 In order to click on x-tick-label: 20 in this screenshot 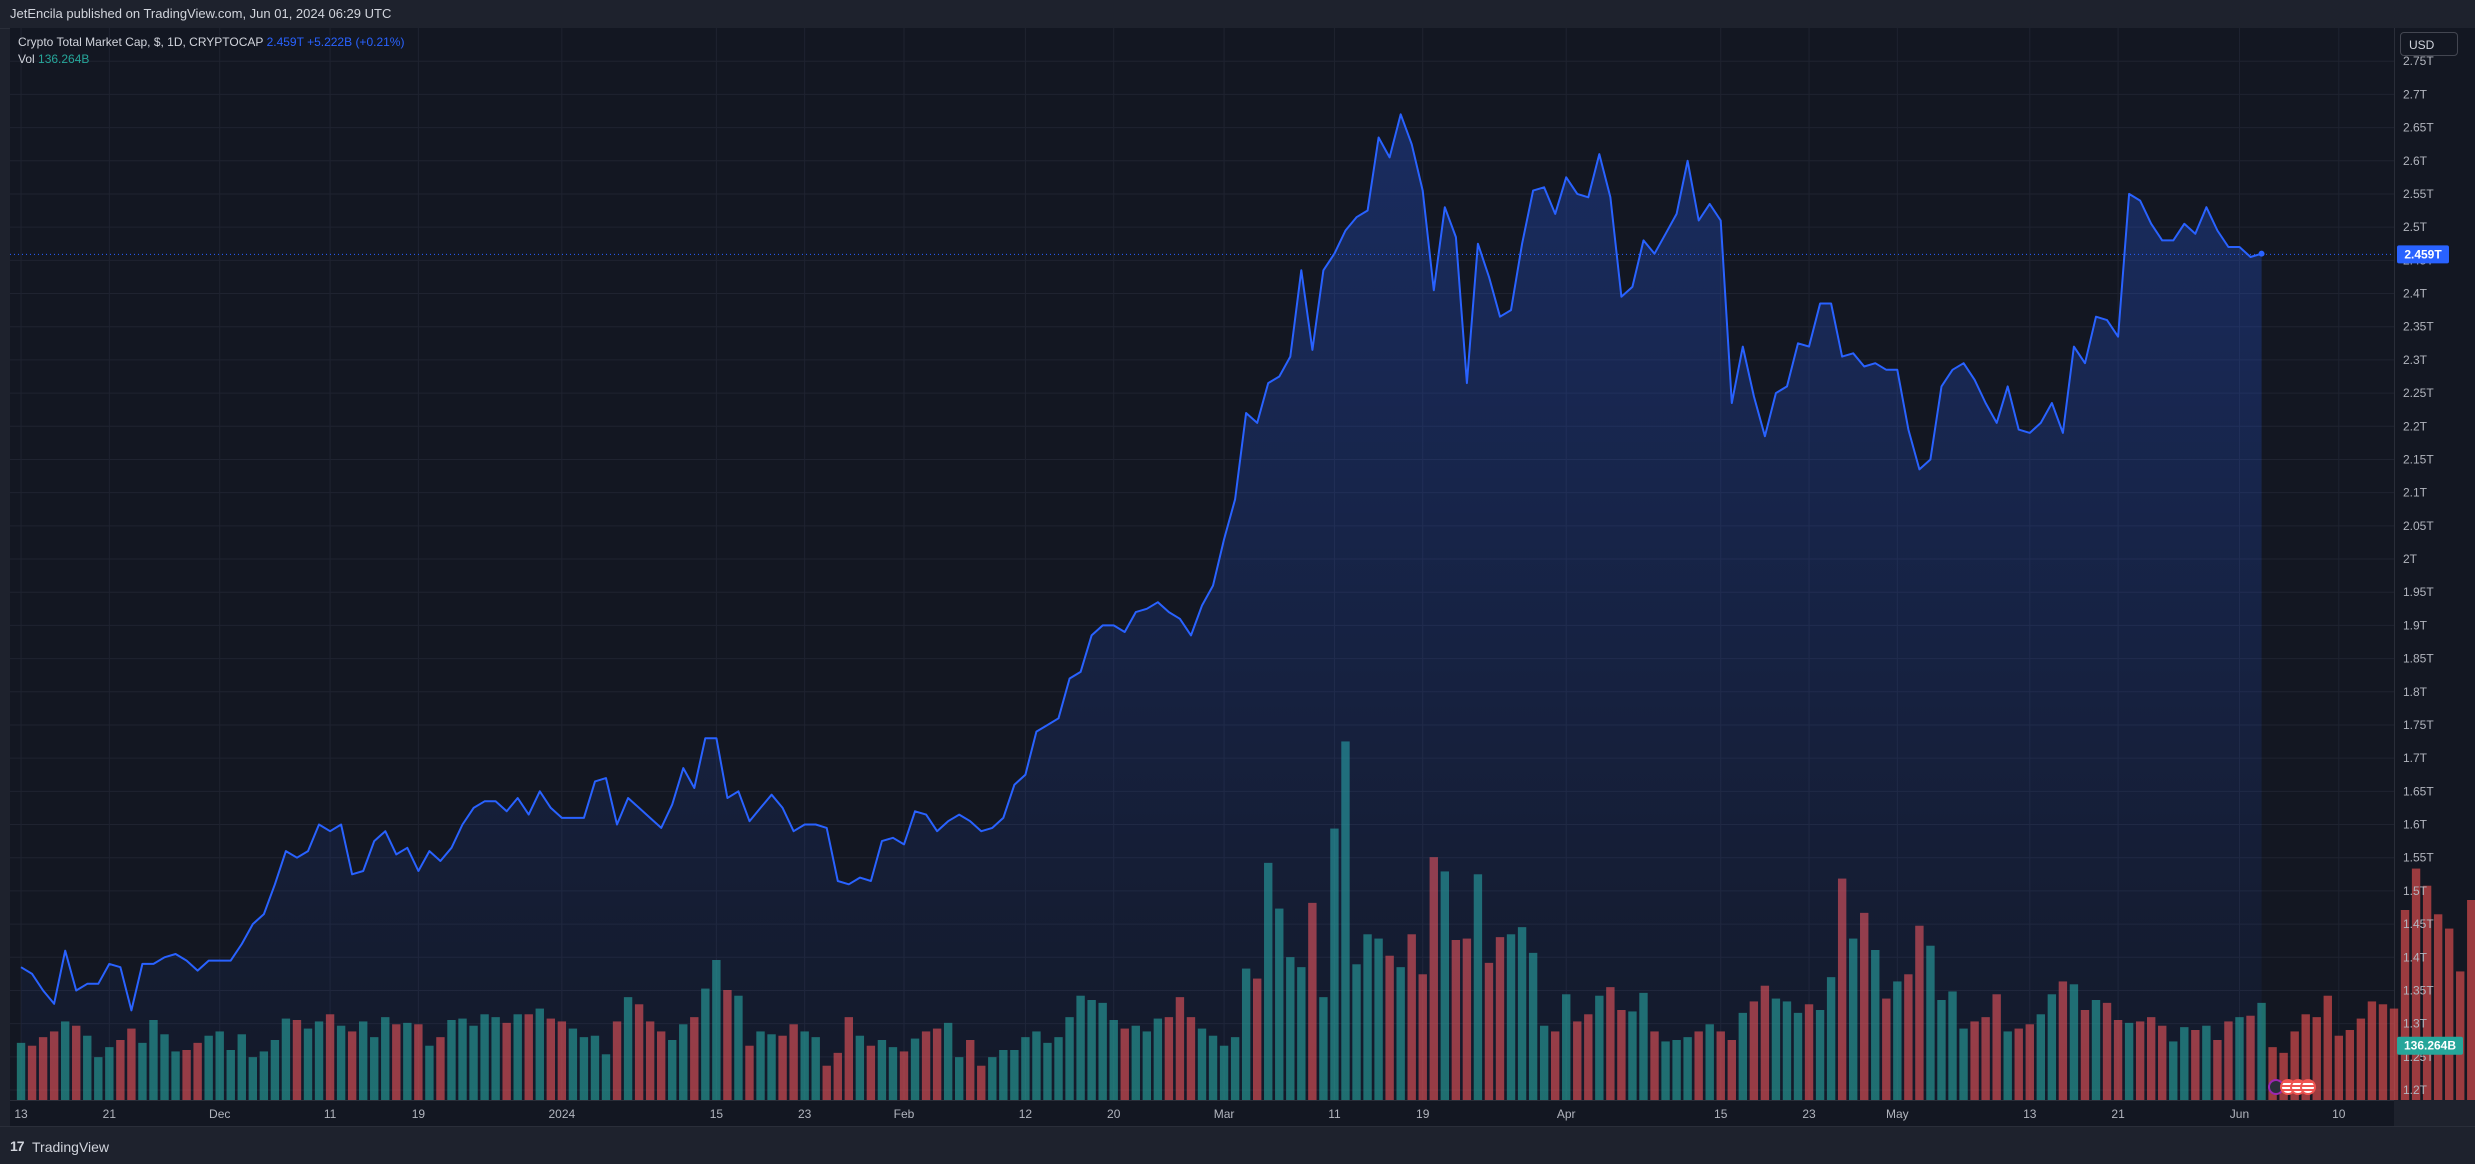, I will do `click(1114, 1114)`.